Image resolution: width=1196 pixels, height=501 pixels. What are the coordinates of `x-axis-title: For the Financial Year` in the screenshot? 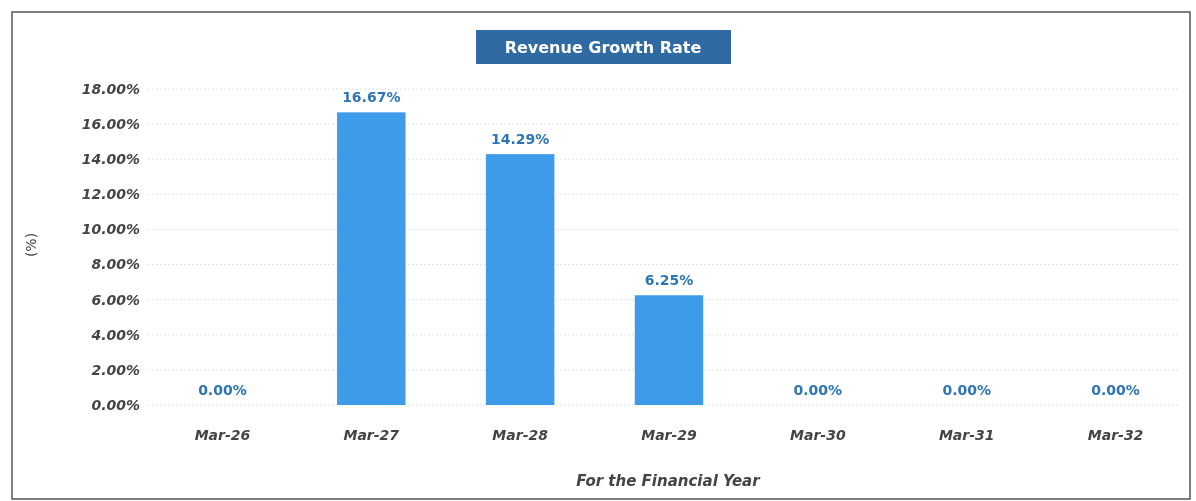 It's located at (669, 481).